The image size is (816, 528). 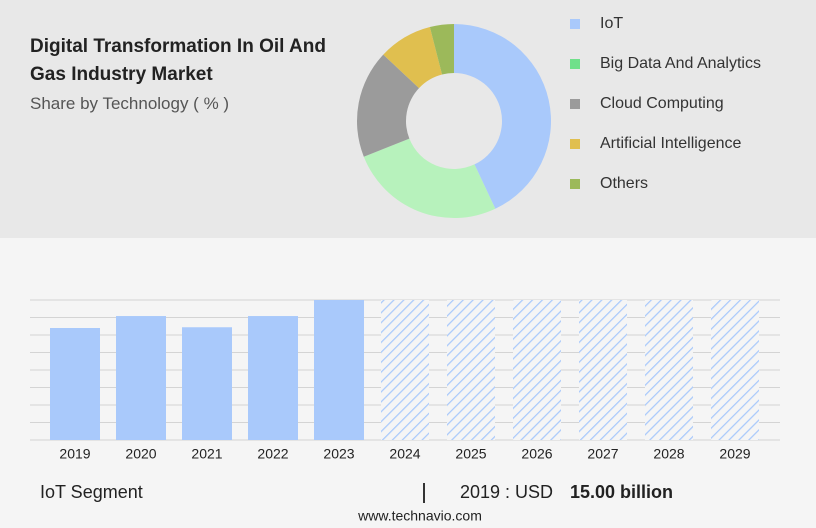 What do you see at coordinates (536, 454) in the screenshot?
I see `x-tick-label: 2026` at bounding box center [536, 454].